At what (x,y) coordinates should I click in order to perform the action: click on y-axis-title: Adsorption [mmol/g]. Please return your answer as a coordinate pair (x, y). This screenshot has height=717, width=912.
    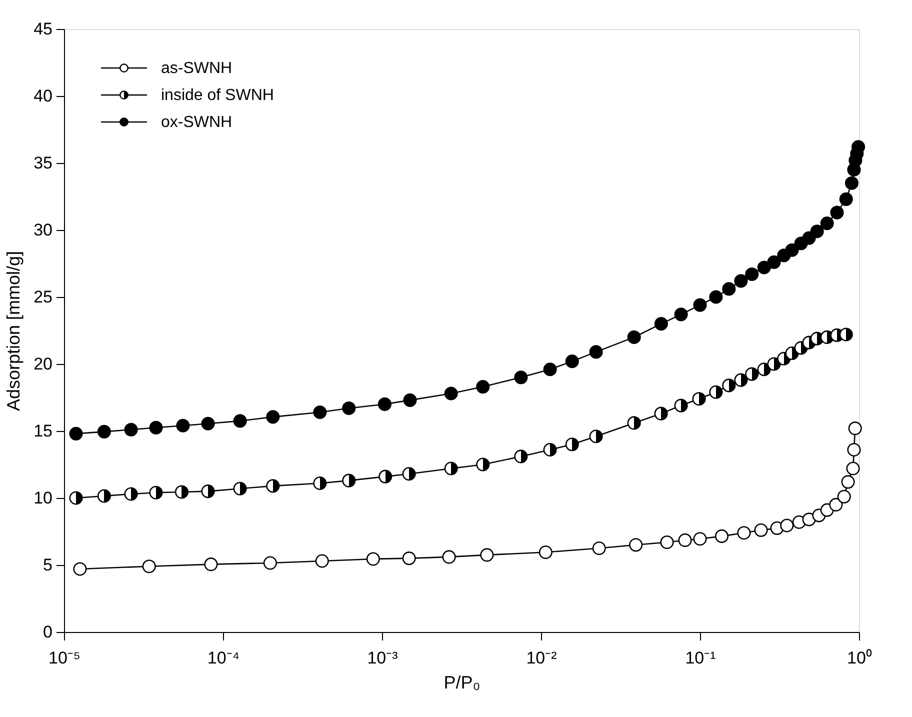
    Looking at the image, I should click on (14, 331).